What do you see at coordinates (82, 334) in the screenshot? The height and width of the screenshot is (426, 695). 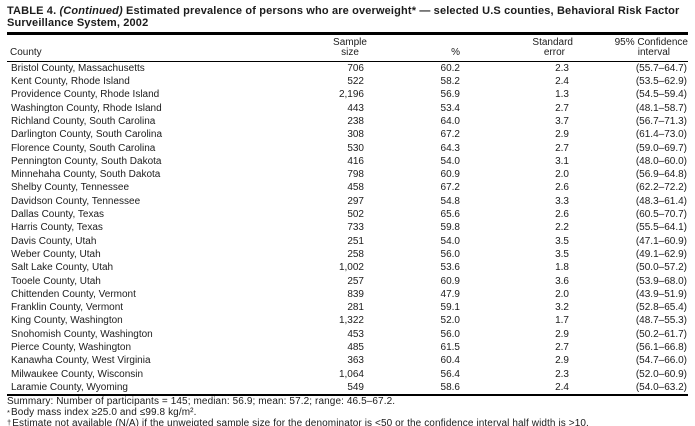 I see `cell-county: Snohomish County, Washington` at bounding box center [82, 334].